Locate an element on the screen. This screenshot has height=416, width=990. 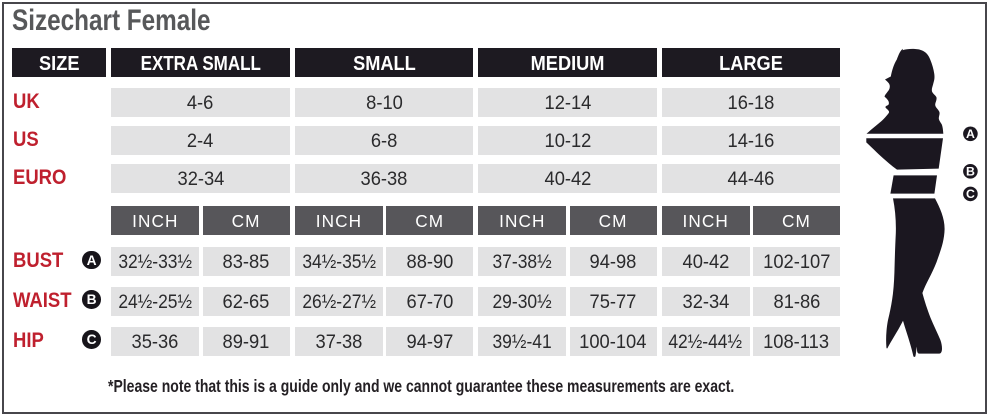
svg-text: B is located at coordinates (970, 172).